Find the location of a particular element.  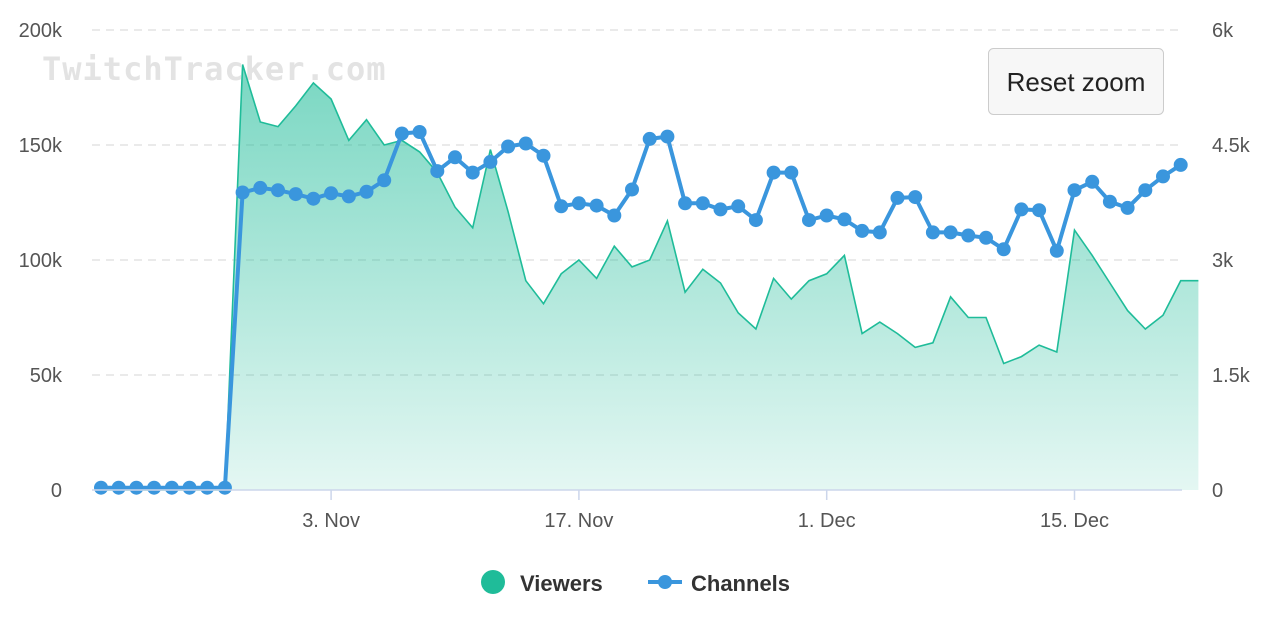

legend-viewers-marker is located at coordinates (493, 582).